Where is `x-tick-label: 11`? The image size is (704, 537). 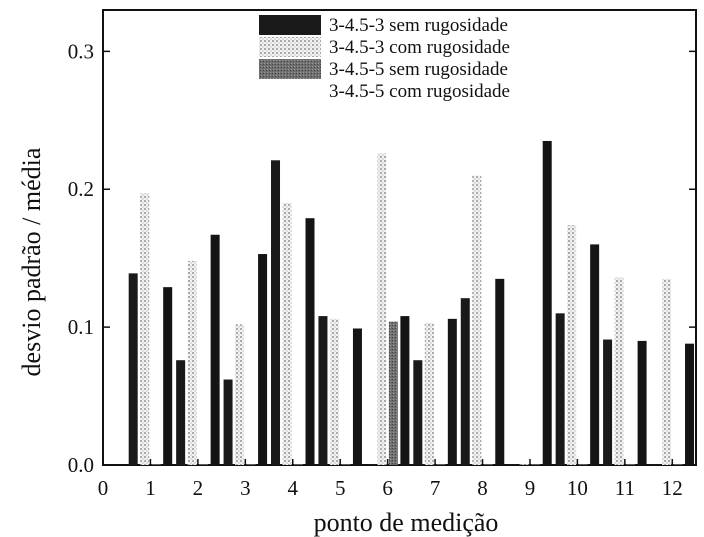 x-tick-label: 11 is located at coordinates (625, 488).